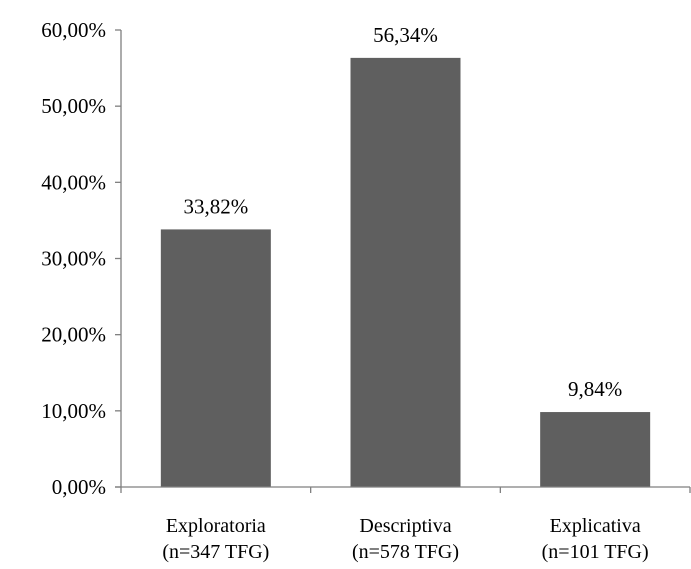  What do you see at coordinates (73, 411) in the screenshot?
I see `y-tick-label: 10,00%` at bounding box center [73, 411].